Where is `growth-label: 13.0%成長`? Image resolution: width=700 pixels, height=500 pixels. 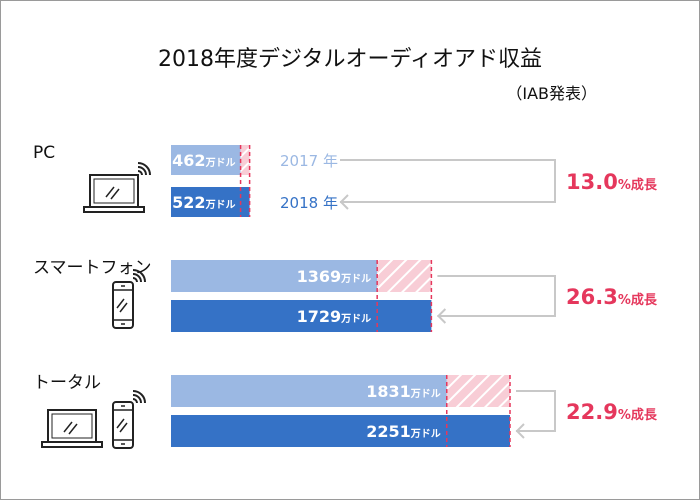 growth-label: 13.0%成長 is located at coordinates (612, 182).